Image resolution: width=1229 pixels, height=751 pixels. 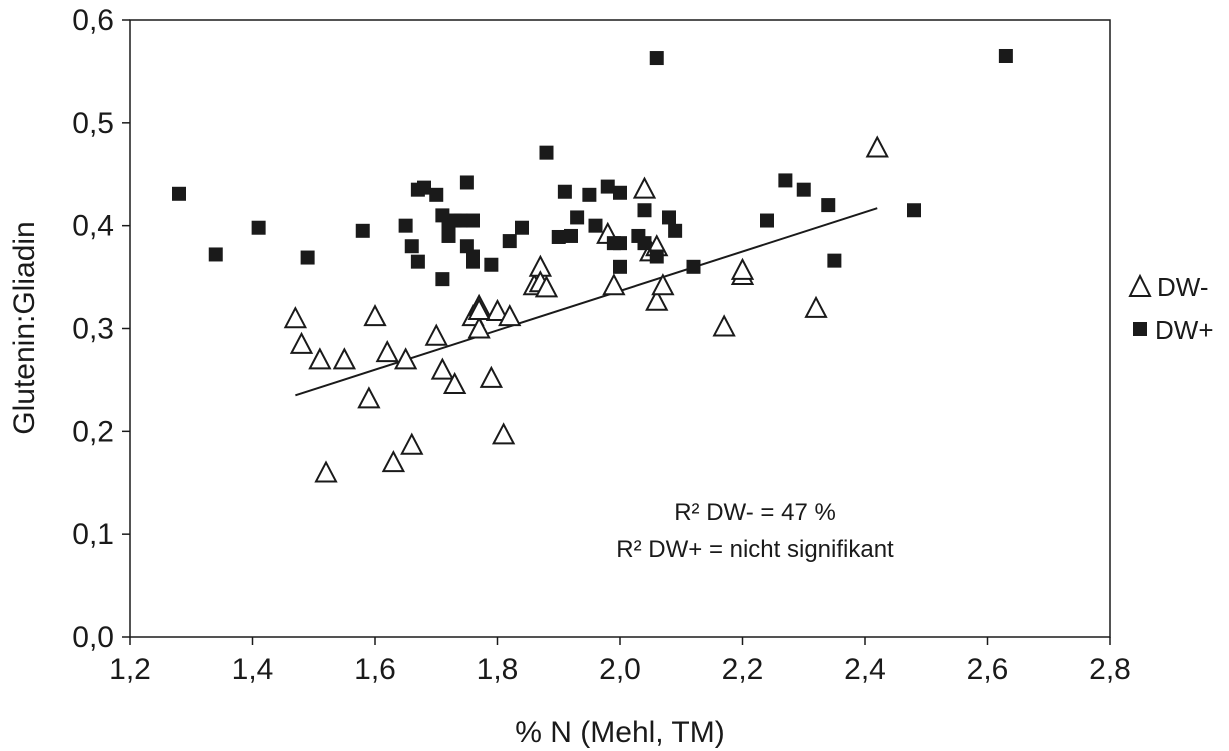 I want to click on legend-label-dw-plus: DW+, so click(x=1184, y=330).